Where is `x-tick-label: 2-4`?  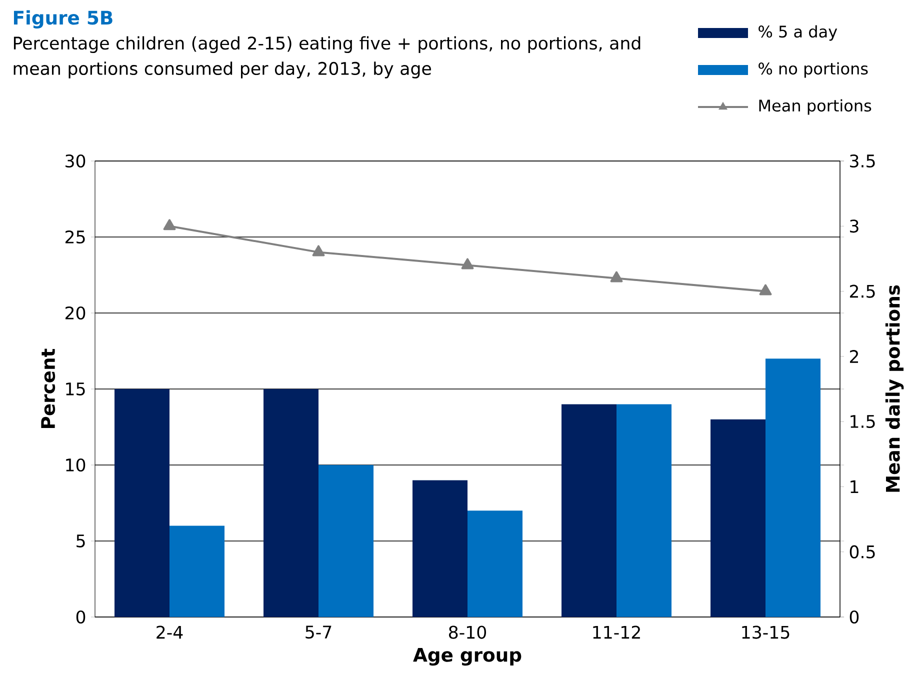
x-tick-label: 2-4 is located at coordinates (169, 632).